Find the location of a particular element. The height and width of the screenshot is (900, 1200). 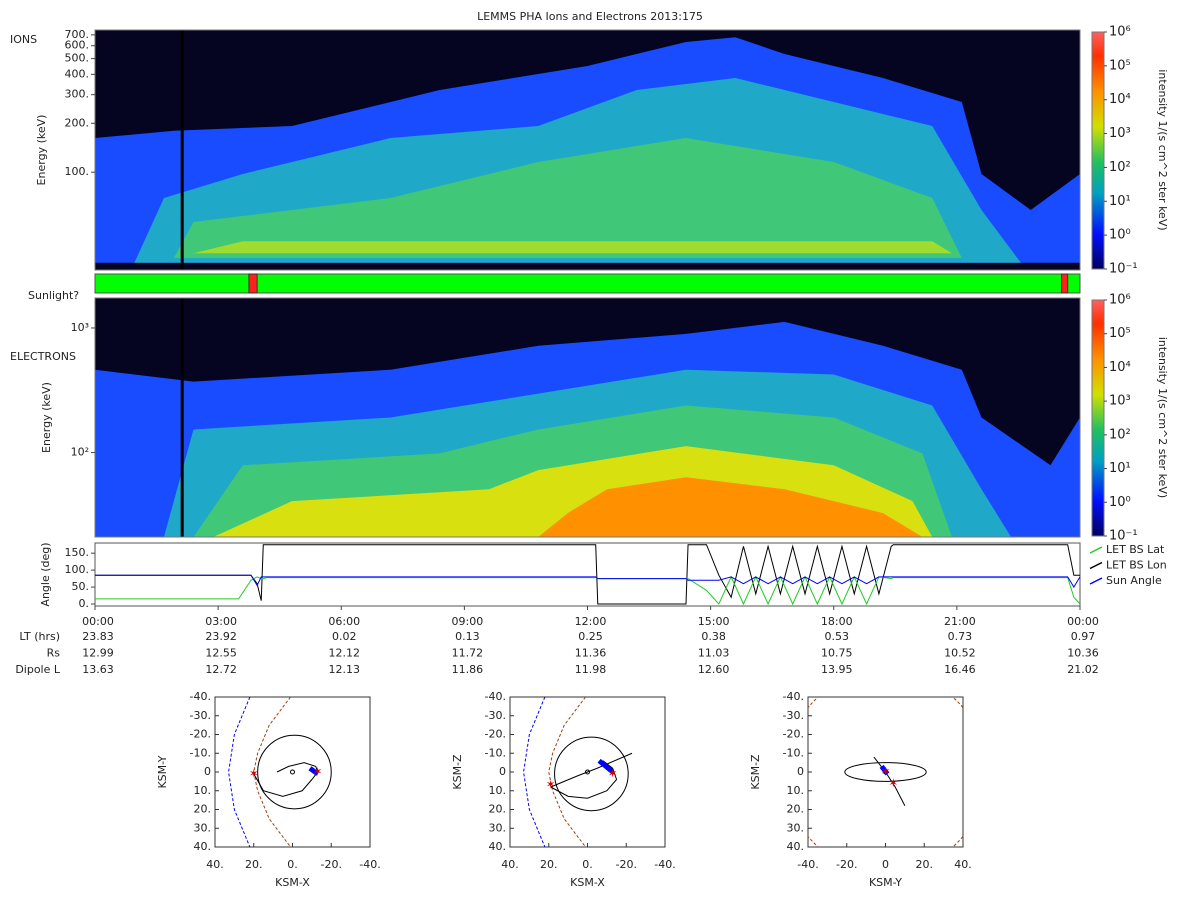

x-axis-label: KSM-Y is located at coordinates (885, 882).